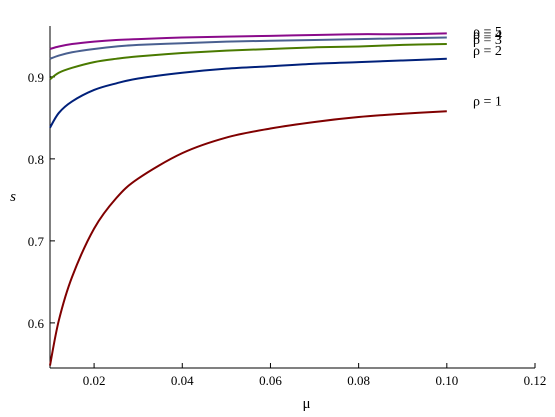 The height and width of the screenshot is (417, 555). Describe the element at coordinates (446, 380) in the screenshot. I see `x-tick-label: 0.10` at that location.